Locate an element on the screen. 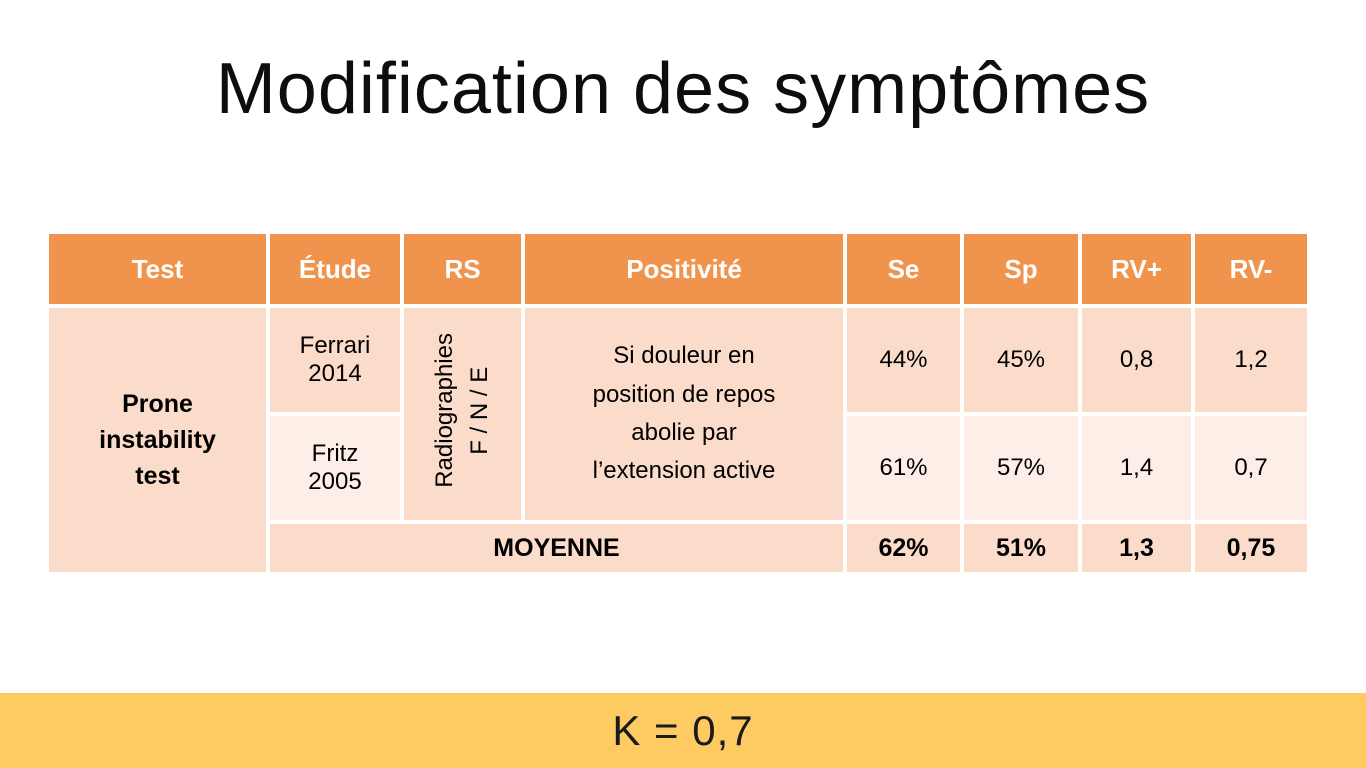 This screenshot has height=768, width=1366. kappa-value-label: K = 0,7 is located at coordinates (683, 730).